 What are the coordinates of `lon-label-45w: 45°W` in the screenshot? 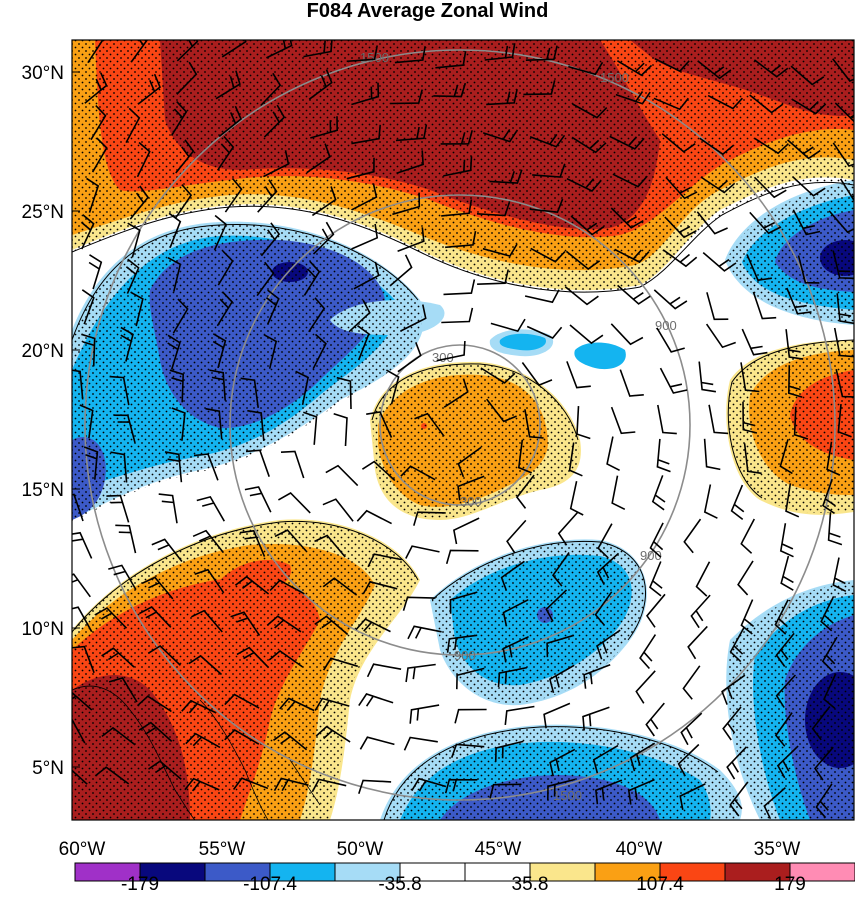 It's located at (498, 849).